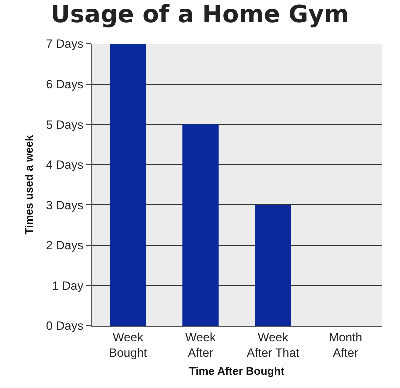 The width and height of the screenshot is (400, 388). Describe the element at coordinates (237, 372) in the screenshot. I see `x-axis-title: Time After Bought` at that location.